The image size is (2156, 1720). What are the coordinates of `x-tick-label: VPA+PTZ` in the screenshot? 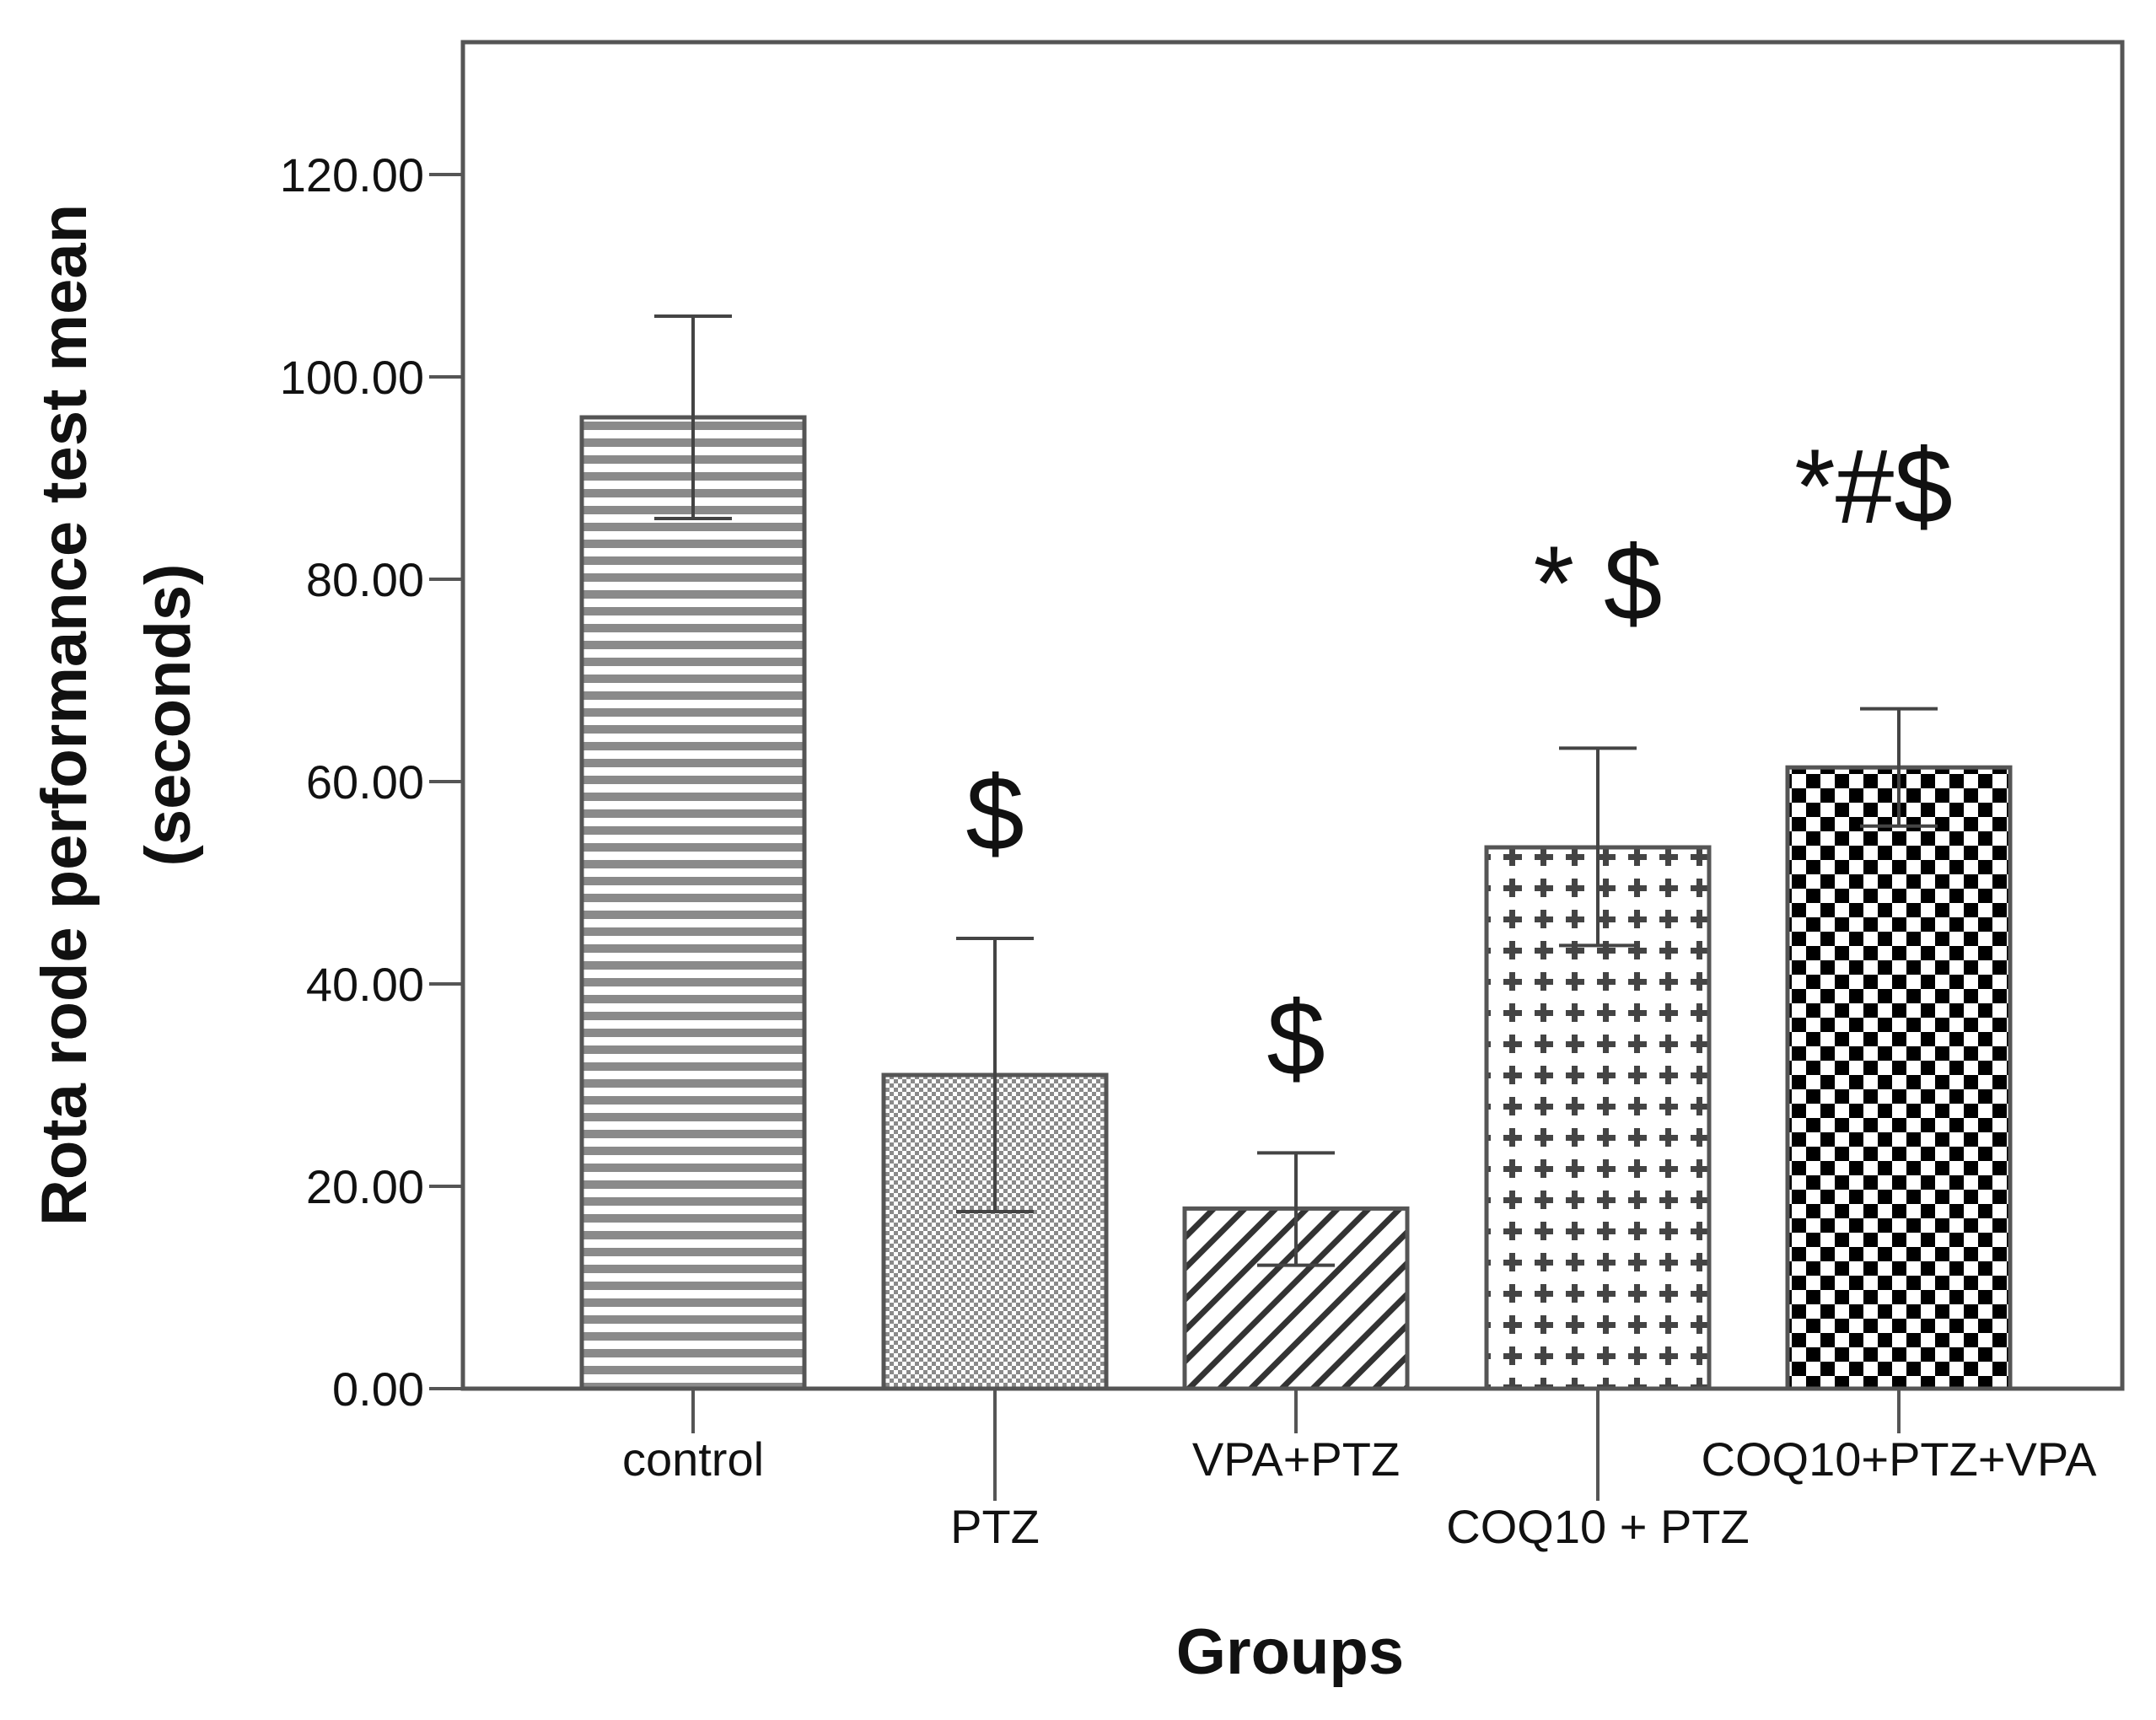 It's located at (1296, 1459).